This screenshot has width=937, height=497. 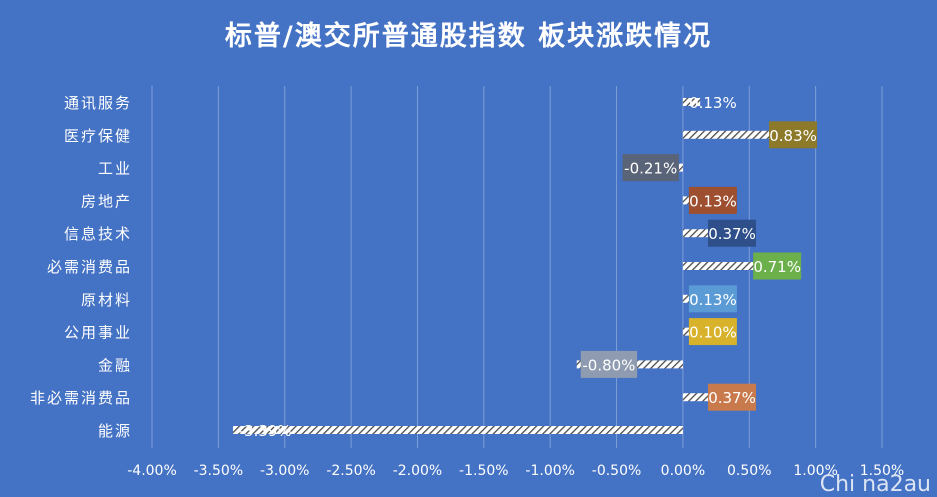 I want to click on category-label: 必需消费品, so click(x=89, y=267).